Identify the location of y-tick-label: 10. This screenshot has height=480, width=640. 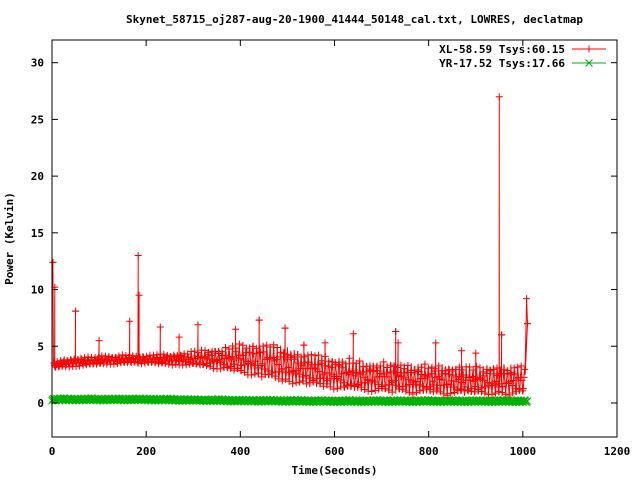
(37, 290).